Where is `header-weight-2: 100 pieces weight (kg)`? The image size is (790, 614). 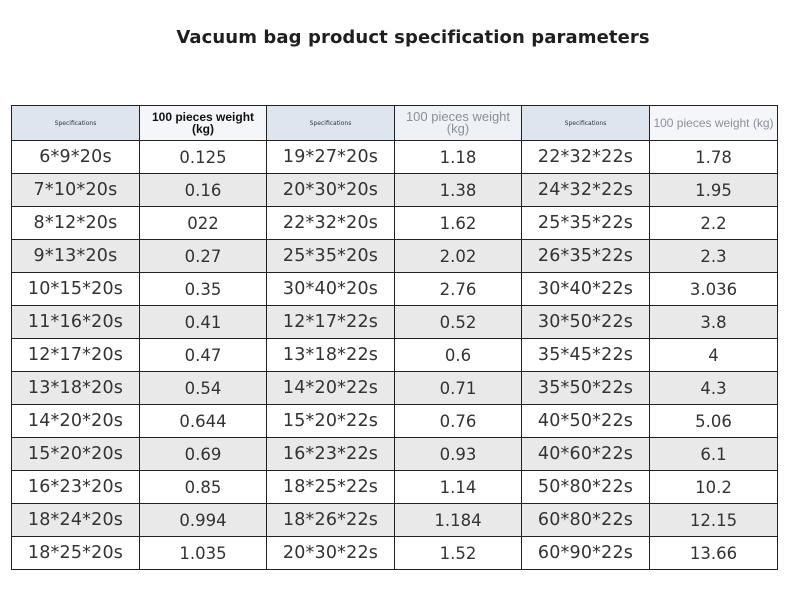
header-weight-2: 100 pieces weight (kg) is located at coordinates (458, 123).